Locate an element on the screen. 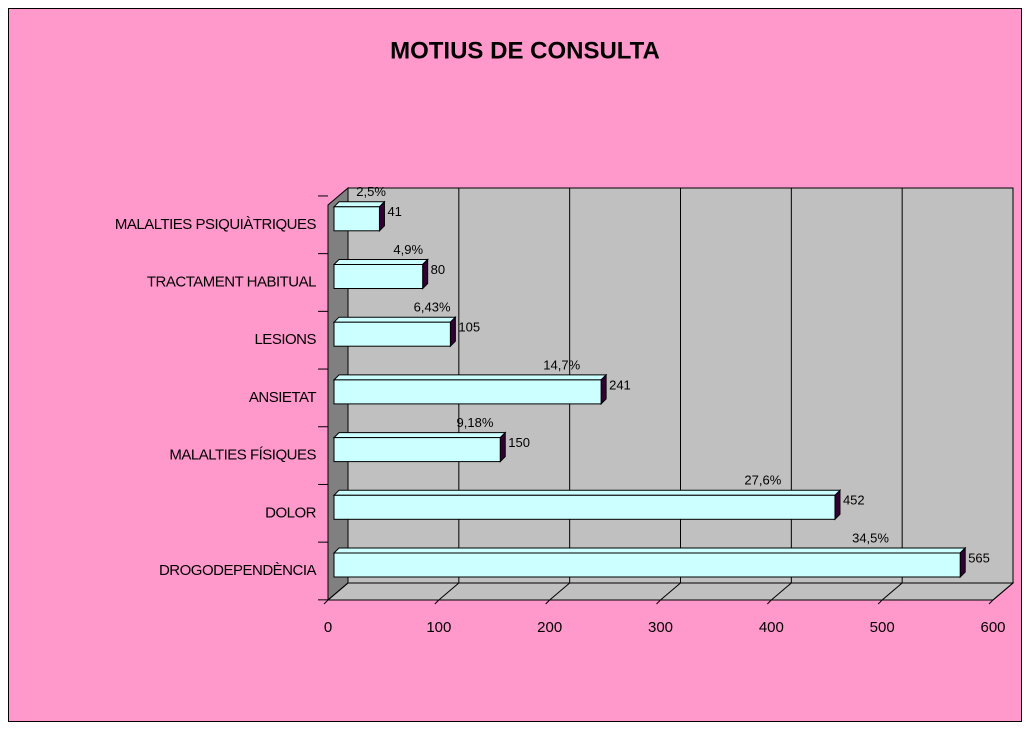 The image size is (1032, 733). chart-title: MOTIUS DE CONSULTA is located at coordinates (525, 50).